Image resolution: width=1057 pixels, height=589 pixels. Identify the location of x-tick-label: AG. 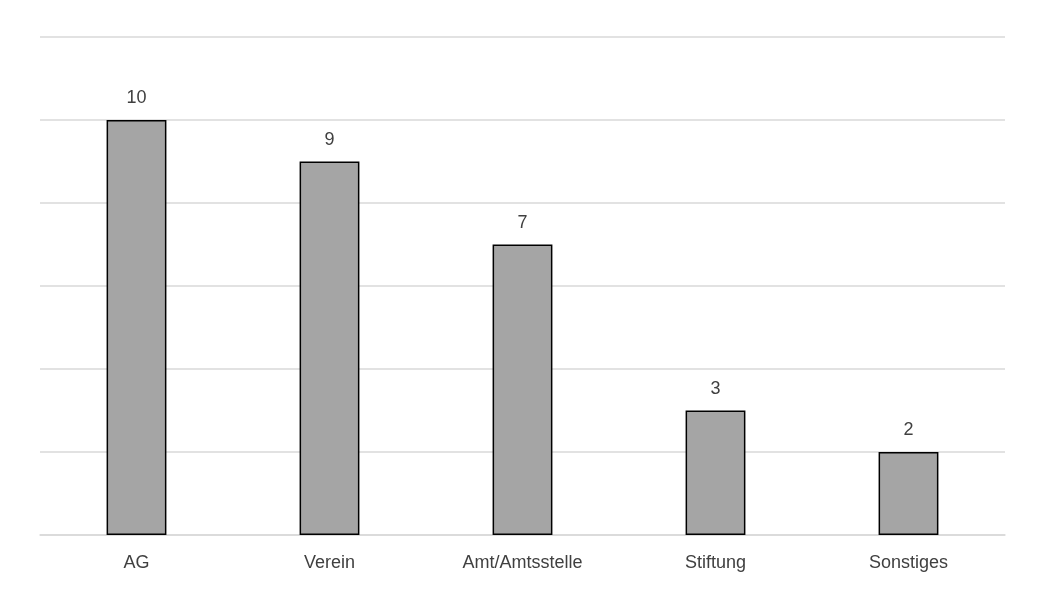
(136, 562).